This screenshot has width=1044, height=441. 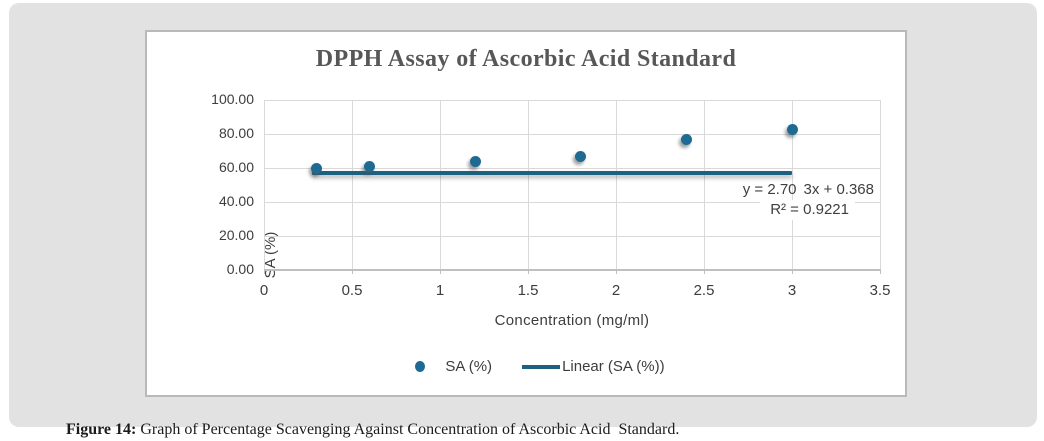 I want to click on x-tick-label: 2, so click(x=616, y=290).